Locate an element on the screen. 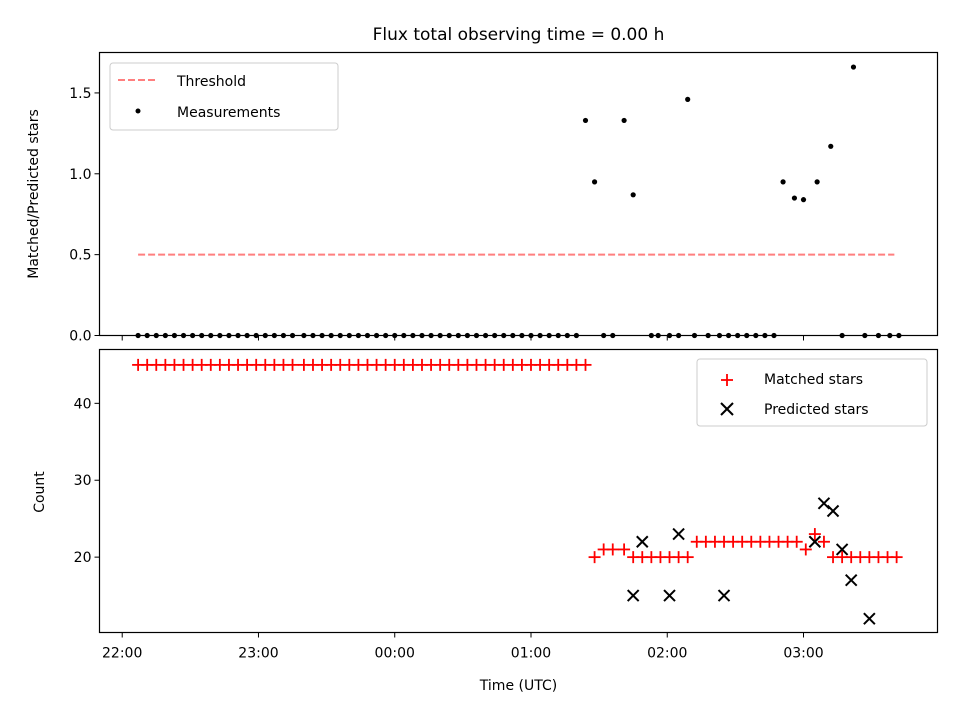 The width and height of the screenshot is (960, 724). x-tick-label: 23:00 is located at coordinates (258, 654).